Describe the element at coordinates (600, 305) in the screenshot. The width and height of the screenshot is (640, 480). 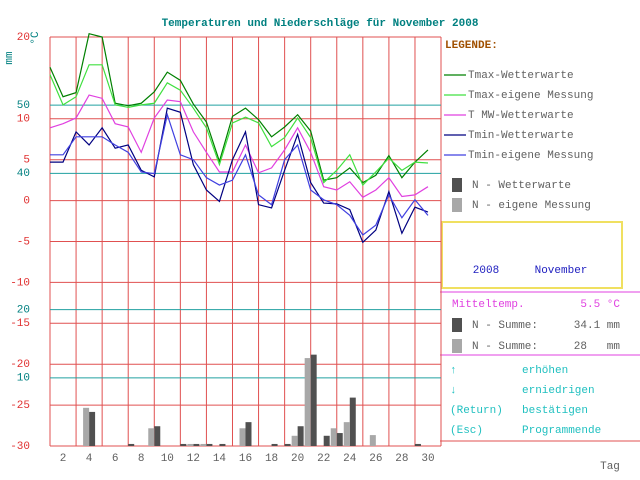
I see `stat-value: 5.5 °C` at that location.